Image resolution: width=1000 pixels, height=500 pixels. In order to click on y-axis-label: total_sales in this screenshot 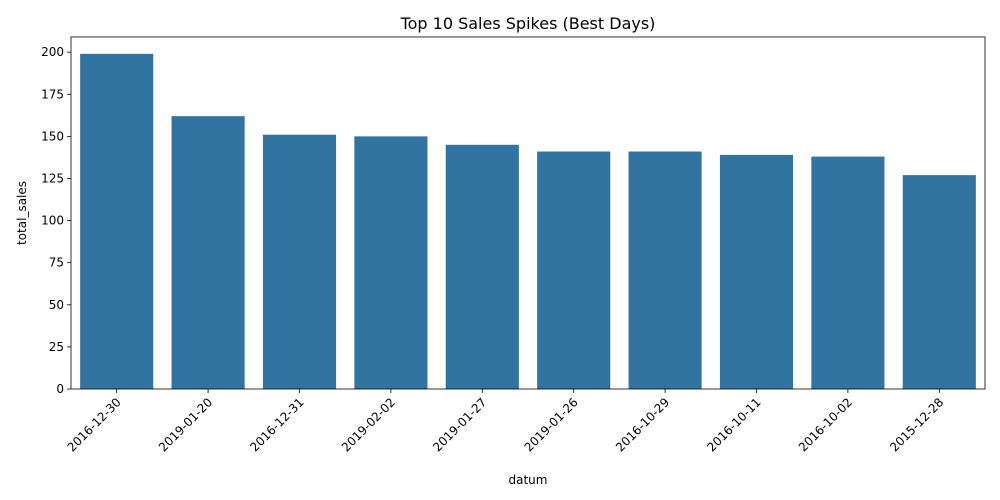, I will do `click(22, 213)`.